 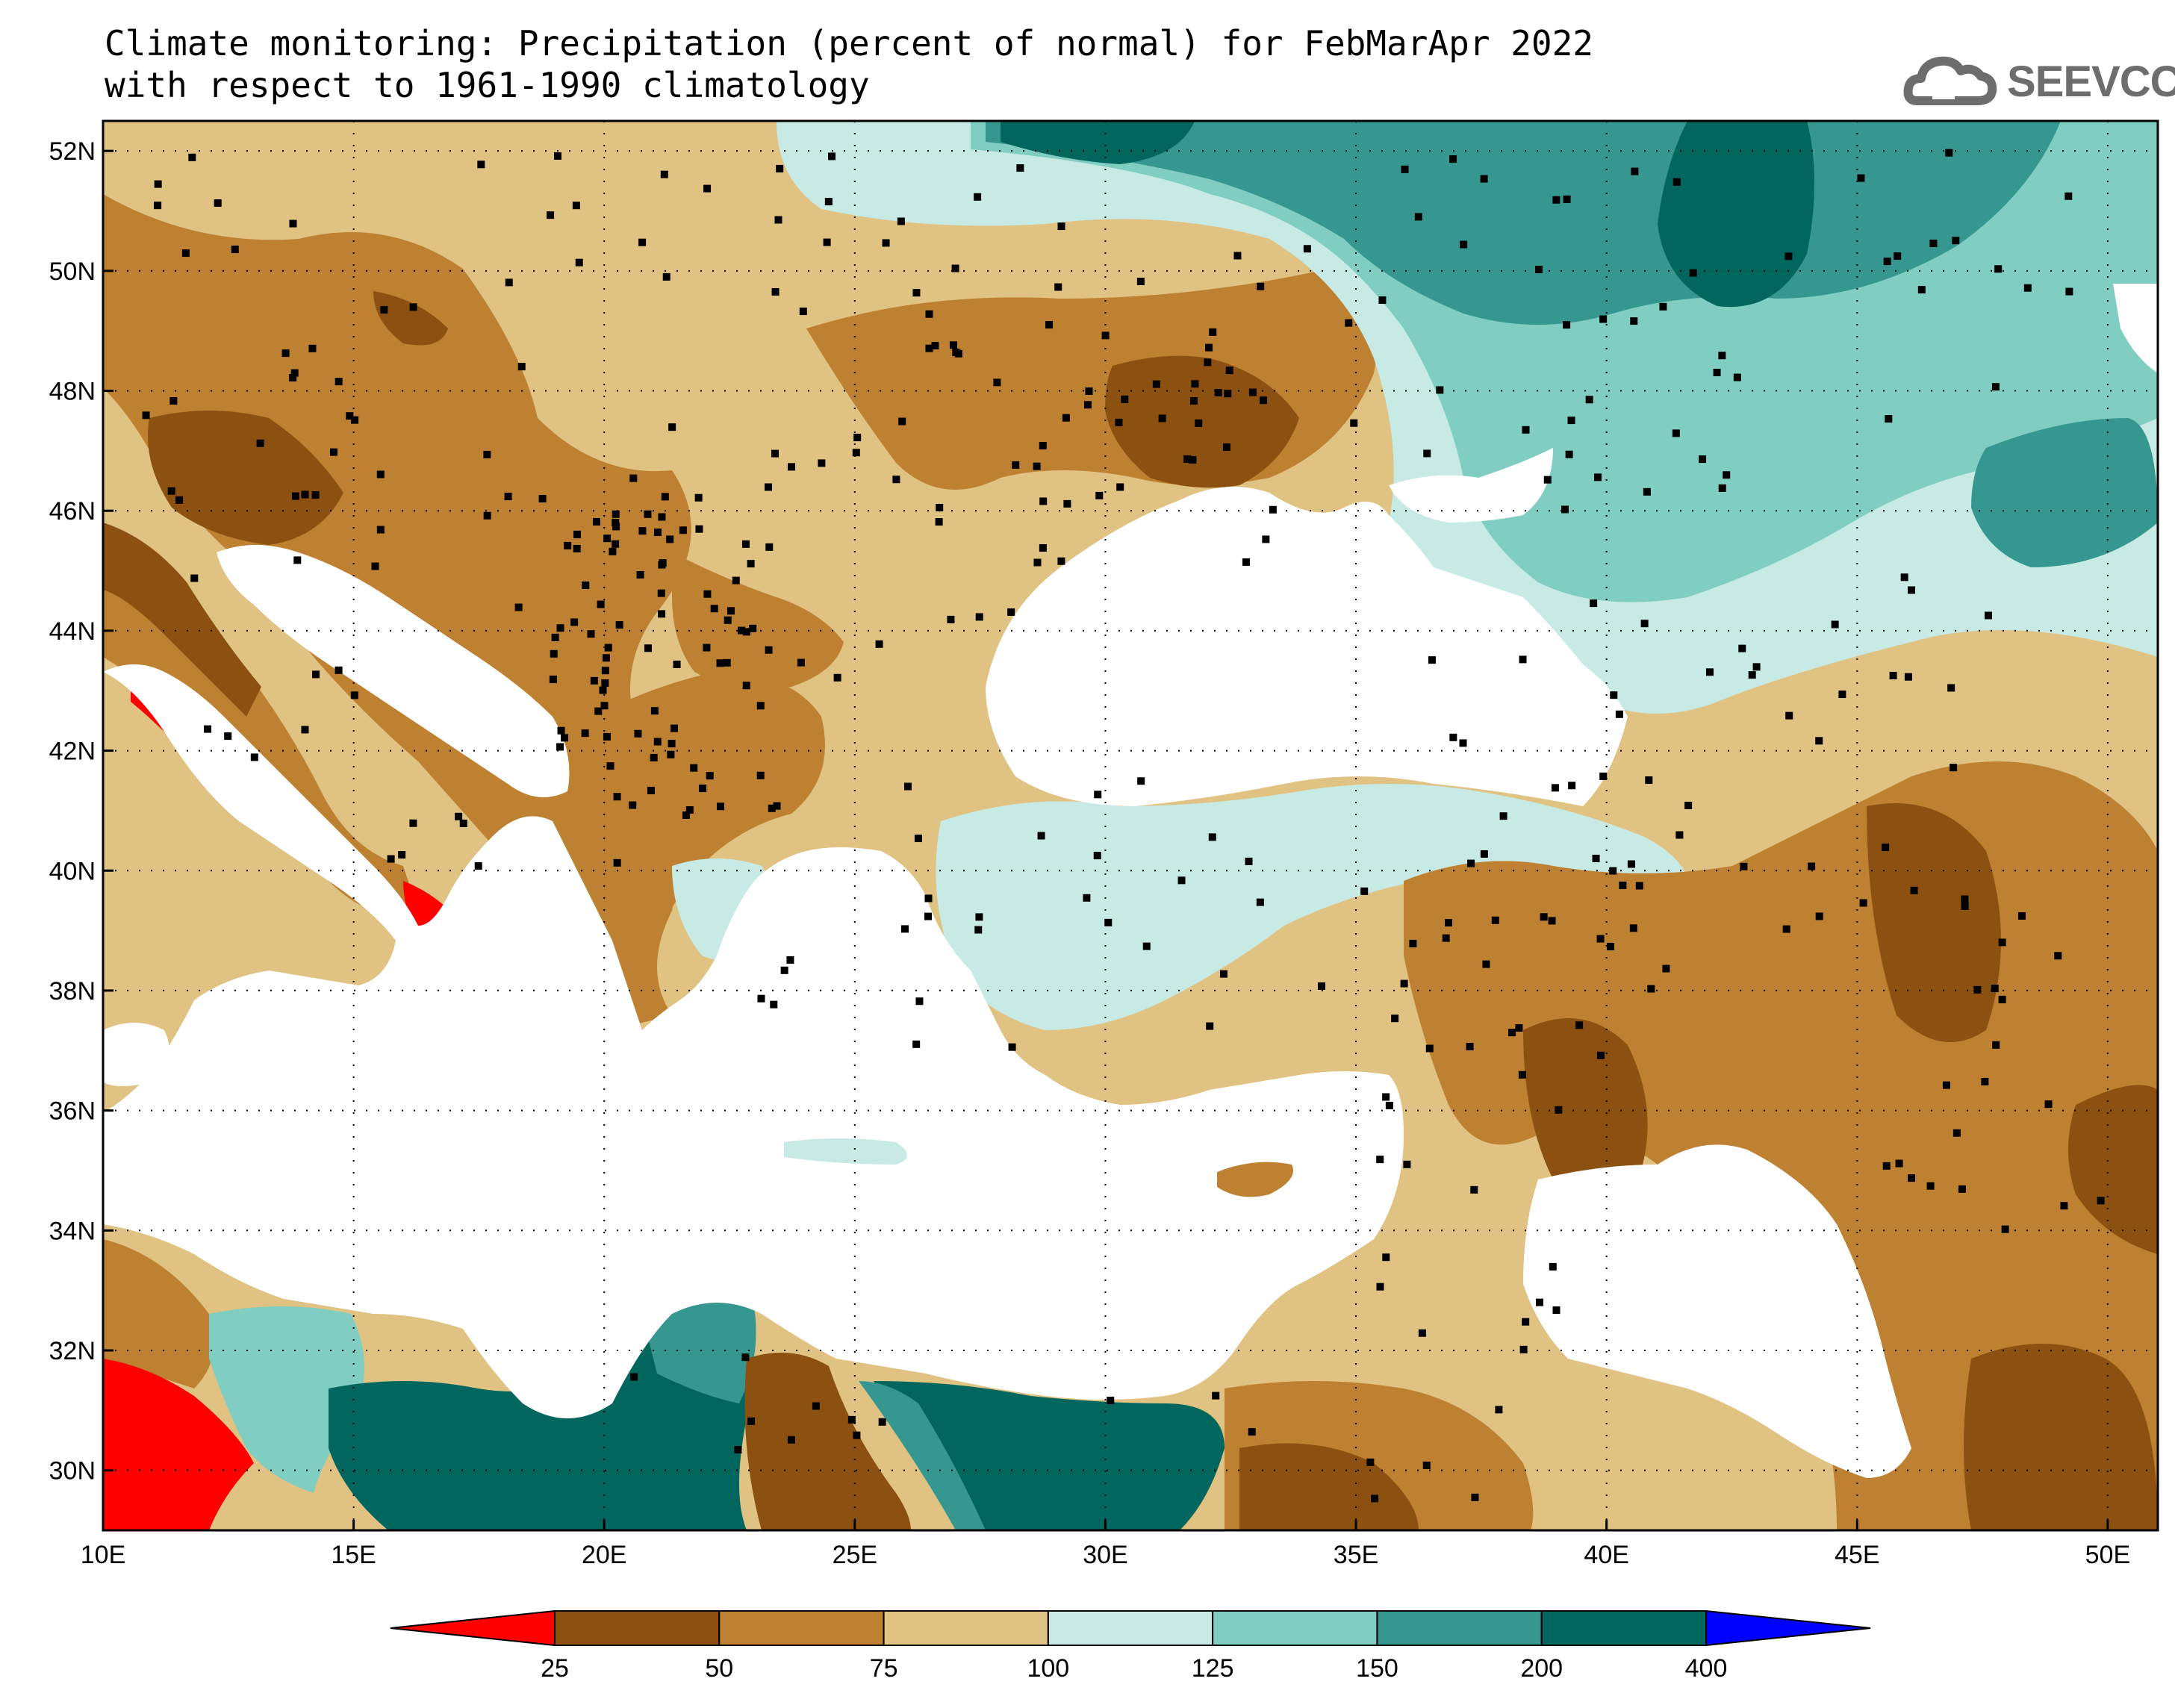 What do you see at coordinates (541, 1414) in the screenshot?
I see `zone-200-400-libya` at bounding box center [541, 1414].